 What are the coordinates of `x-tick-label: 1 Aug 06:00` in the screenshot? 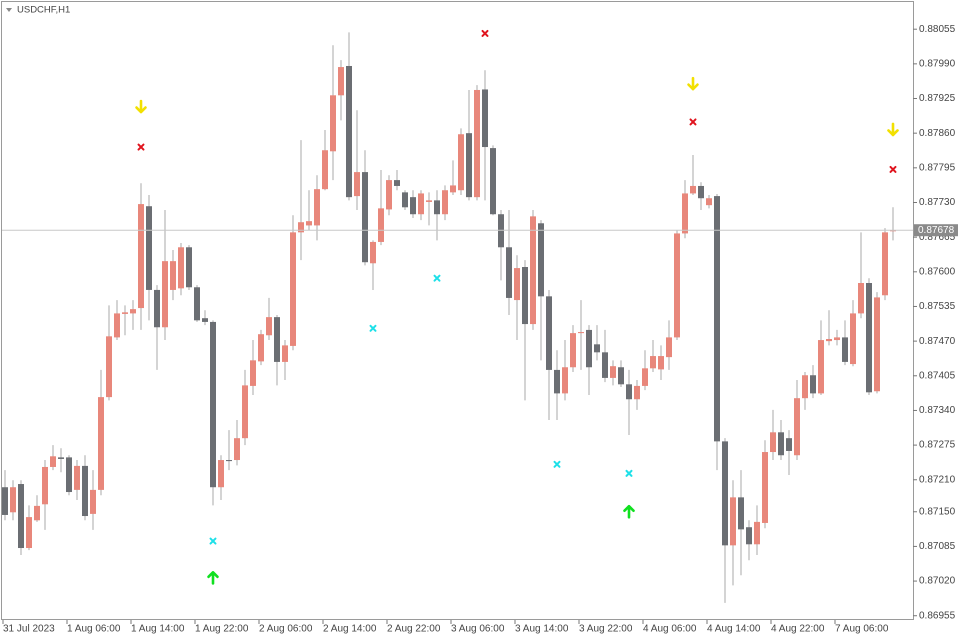 It's located at (94, 629).